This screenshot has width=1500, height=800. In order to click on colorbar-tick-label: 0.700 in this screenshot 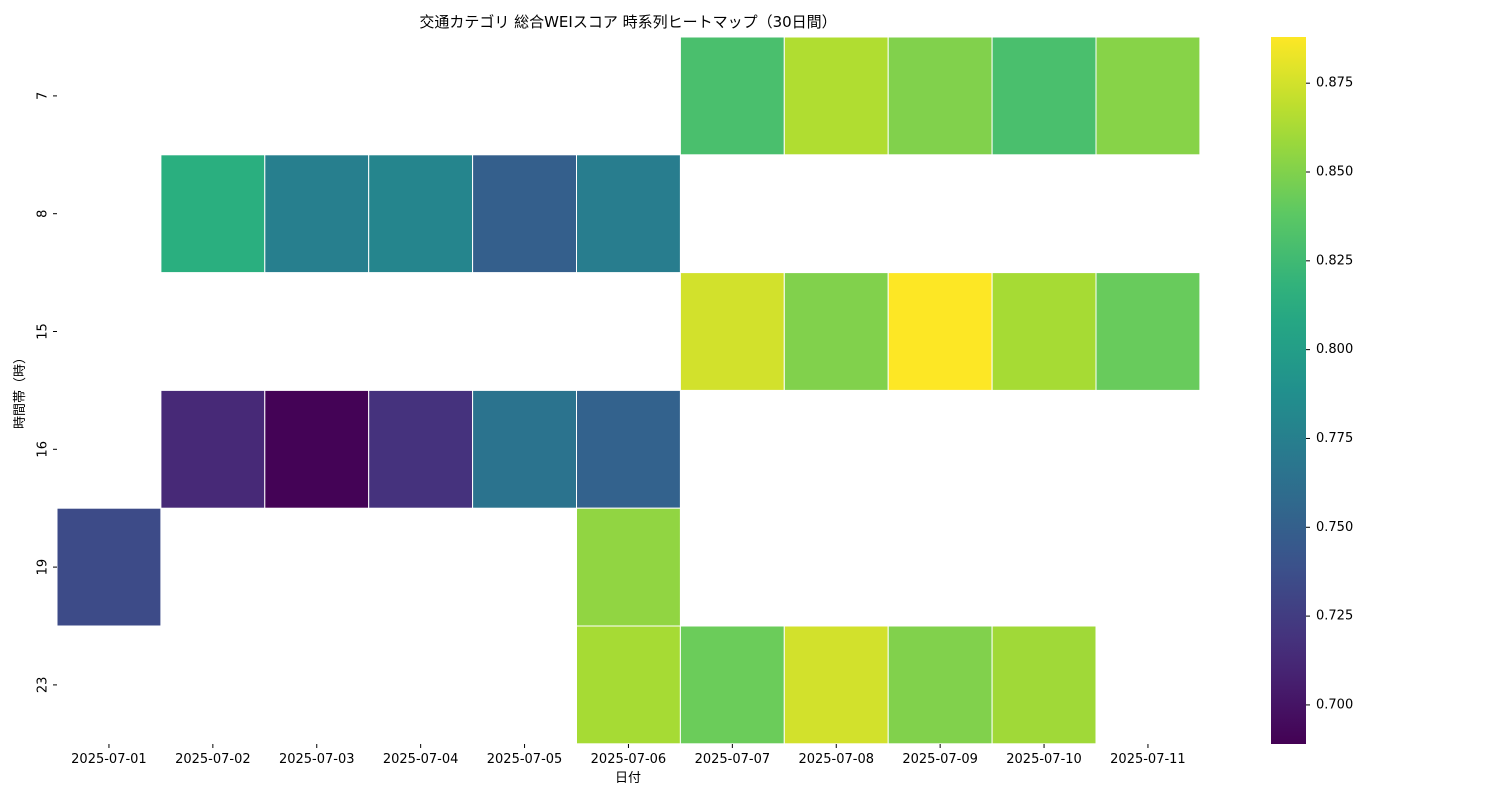, I will do `click(1334, 704)`.